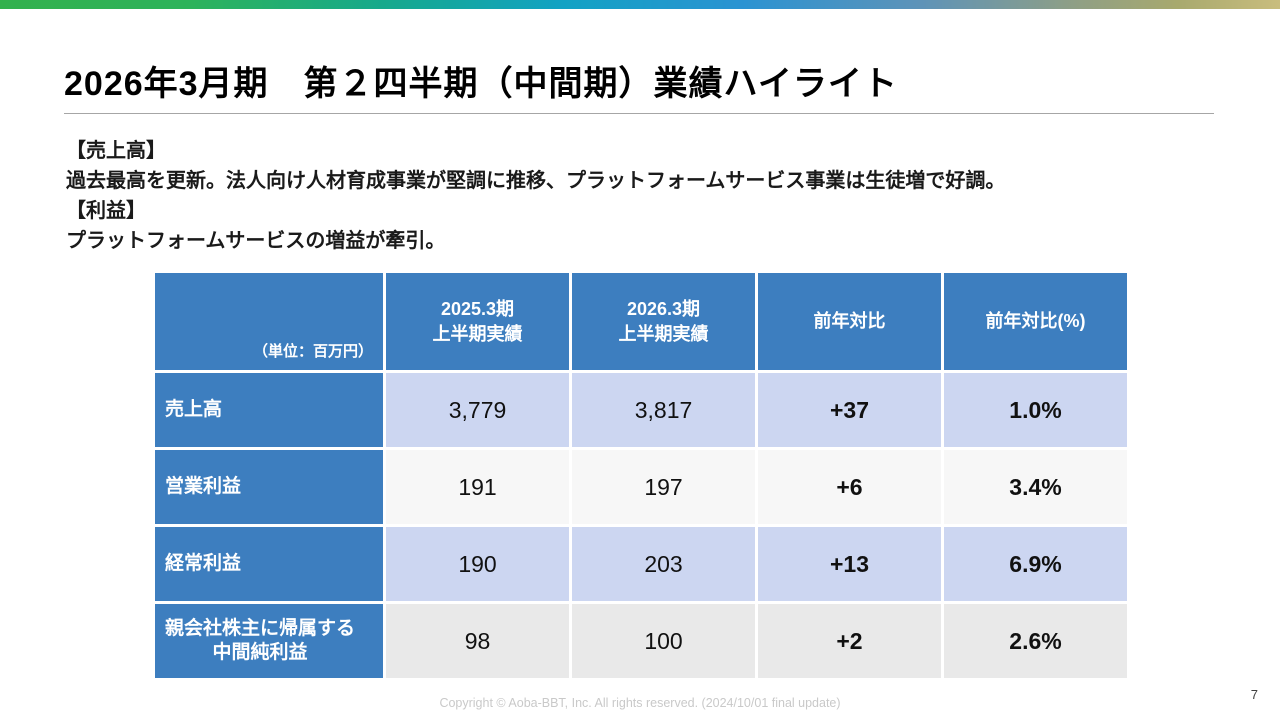 The image size is (1280, 720). Describe the element at coordinates (849, 487) in the screenshot. I see `operating-profit-yoy-diff: +6` at that location.